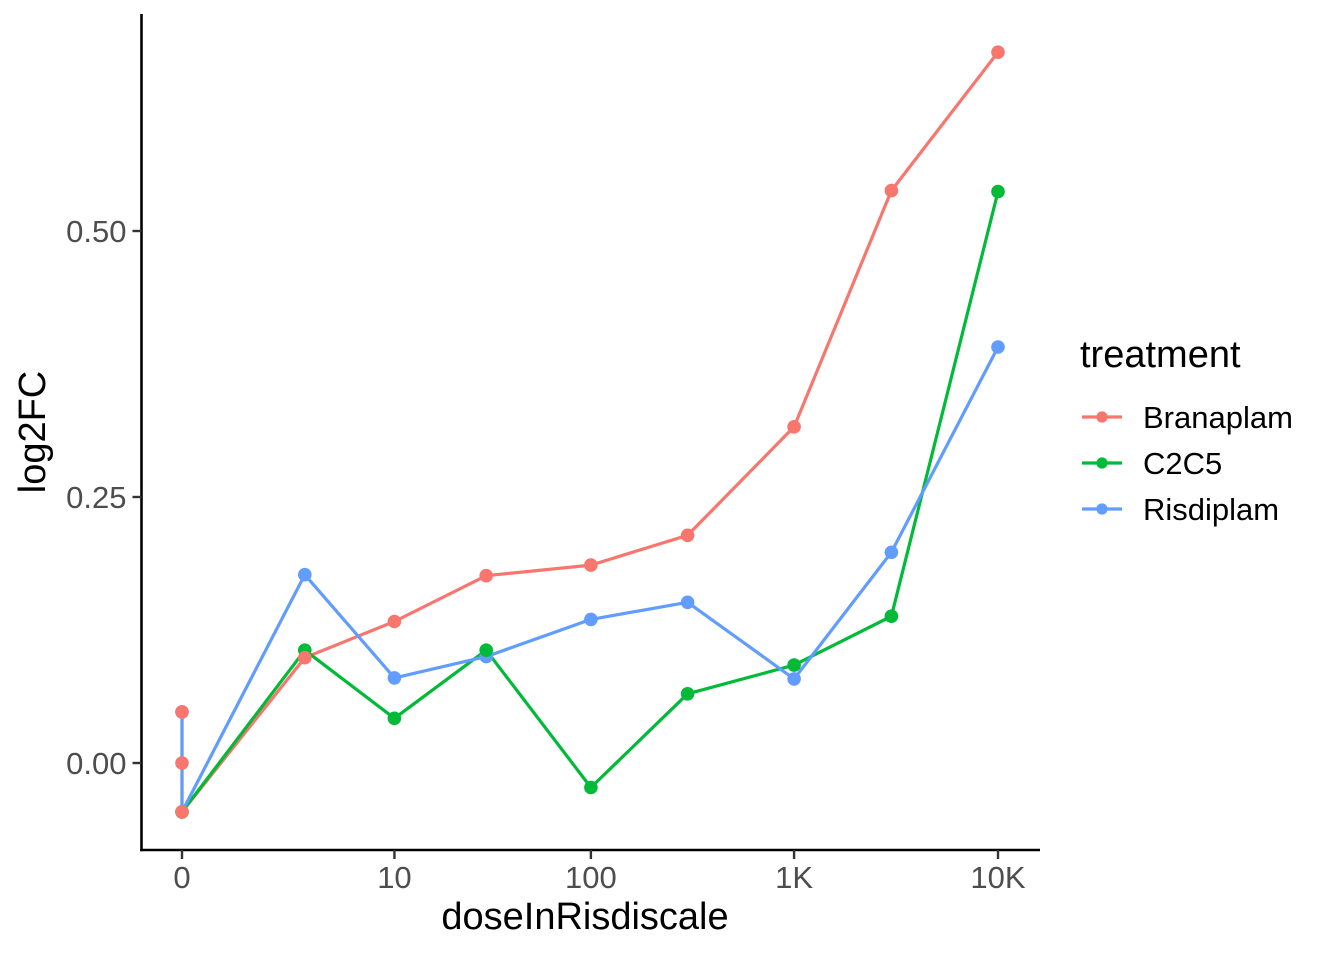  Describe the element at coordinates (1160, 355) in the screenshot. I see `legend-title: treatment` at that location.